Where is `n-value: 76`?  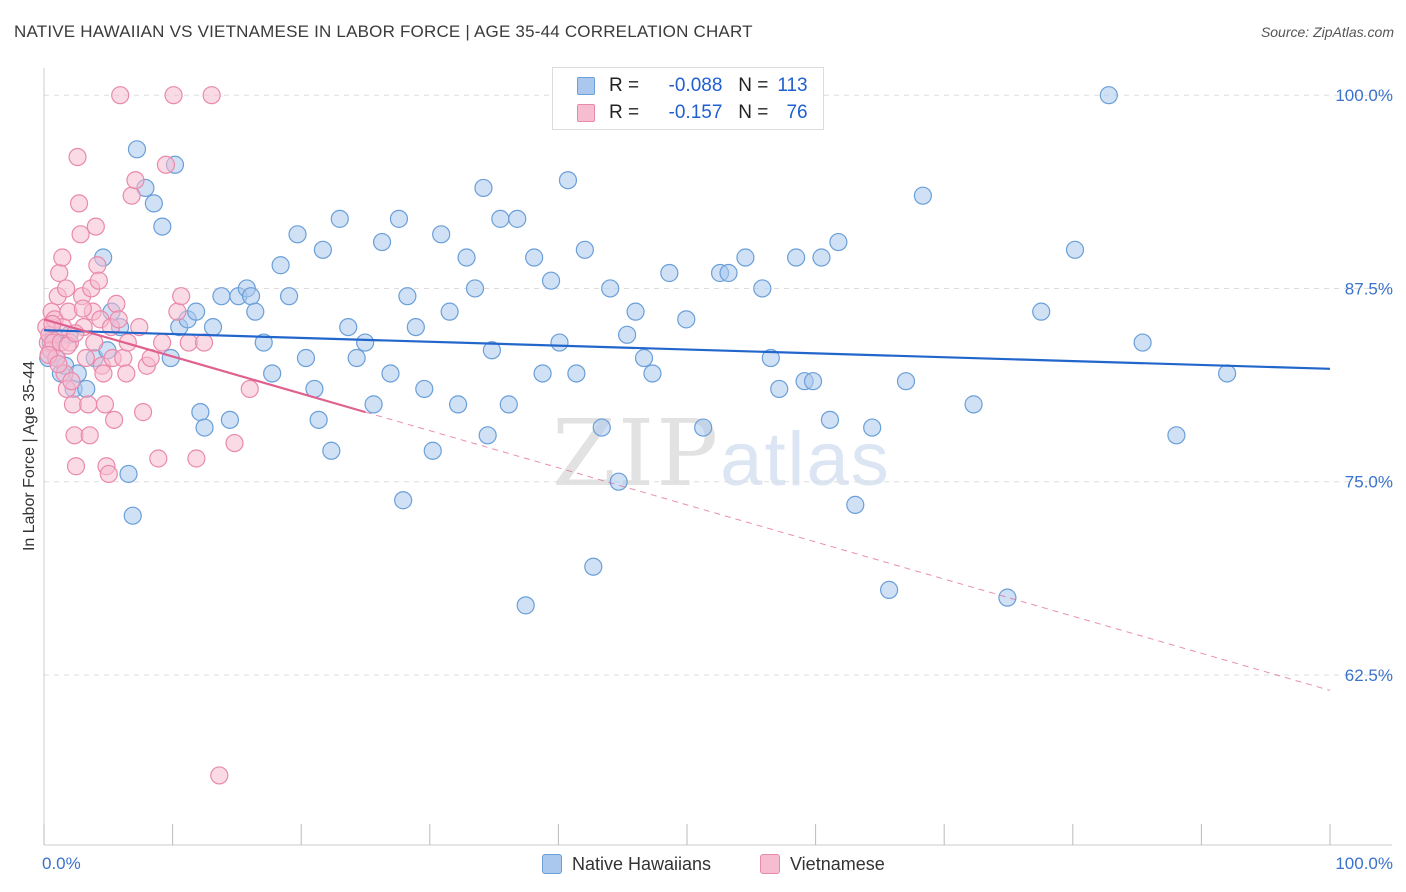
n-value: 76 is located at coordinates (797, 112).